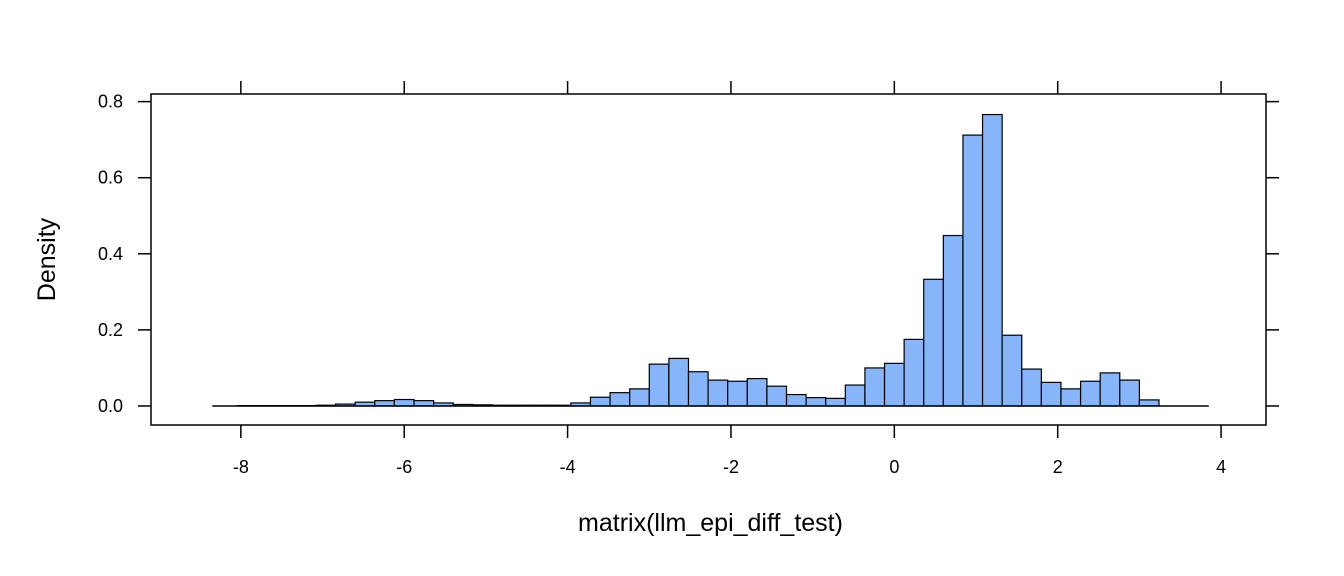  Describe the element at coordinates (568, 467) in the screenshot. I see `x-tick-label: -4` at that location.